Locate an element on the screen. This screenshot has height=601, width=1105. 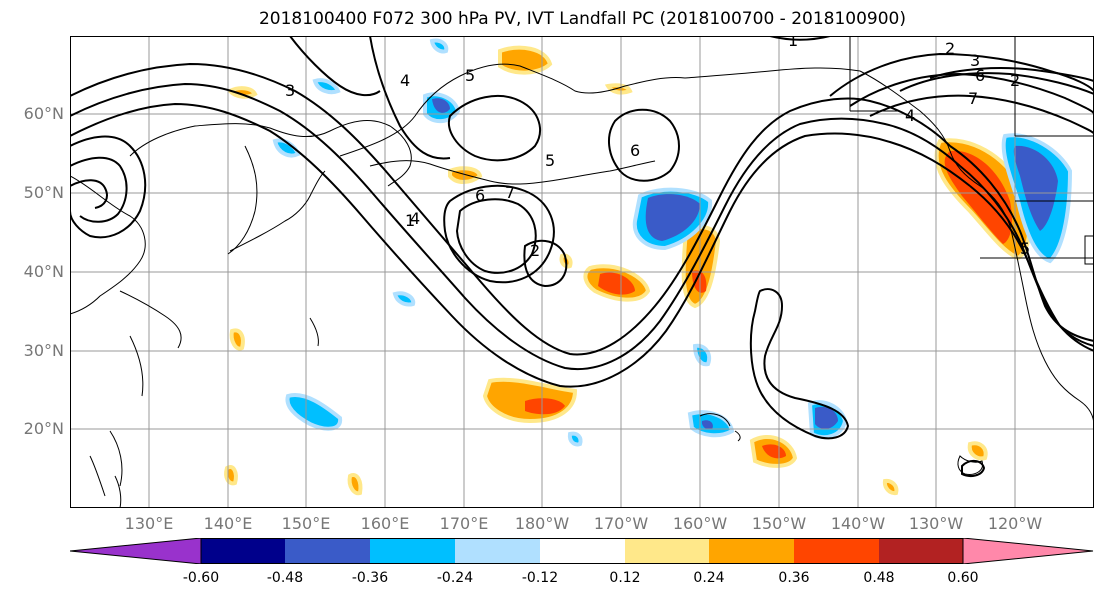
lon-label: 140°E is located at coordinates (228, 523).